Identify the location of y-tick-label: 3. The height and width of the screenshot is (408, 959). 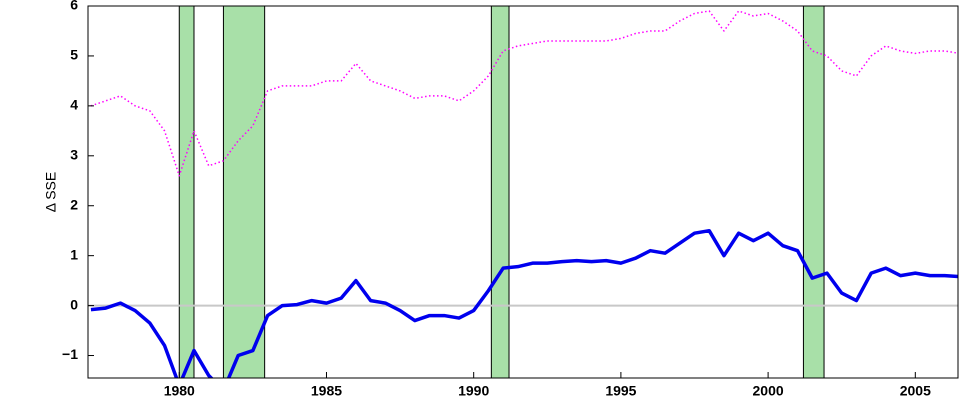
(74, 155).